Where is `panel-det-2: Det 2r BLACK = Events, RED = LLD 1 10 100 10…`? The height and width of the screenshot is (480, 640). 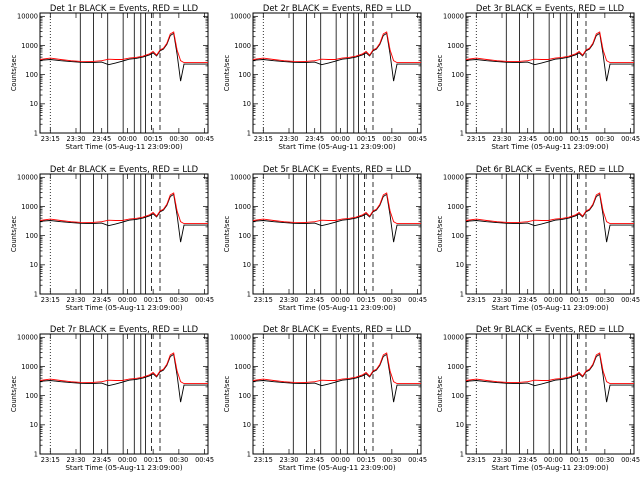 panel-det-2: Det 2r BLACK = Events, RED = LLD 1 10 100 10… is located at coordinates (325, 77).